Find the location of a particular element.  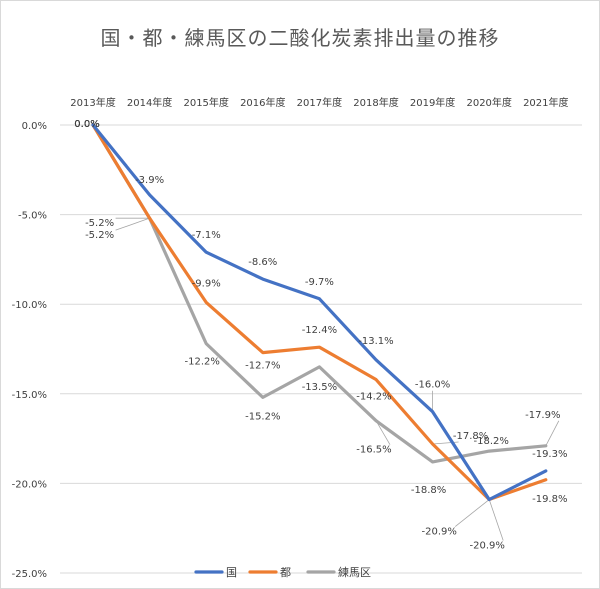

data-label: -3.9% is located at coordinates (149, 180).